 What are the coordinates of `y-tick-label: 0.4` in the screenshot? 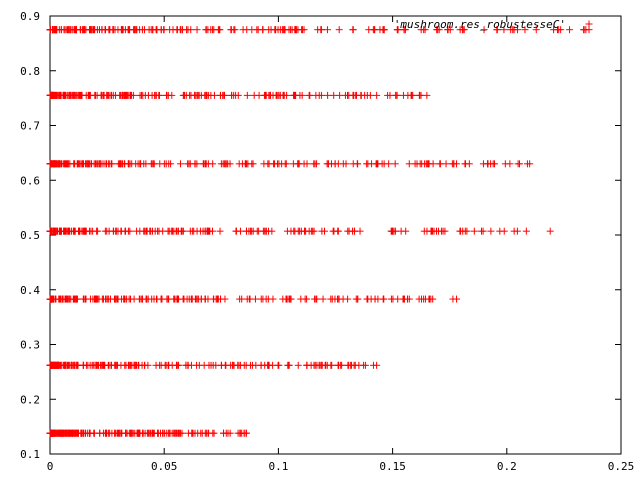 It's located at (30, 290).